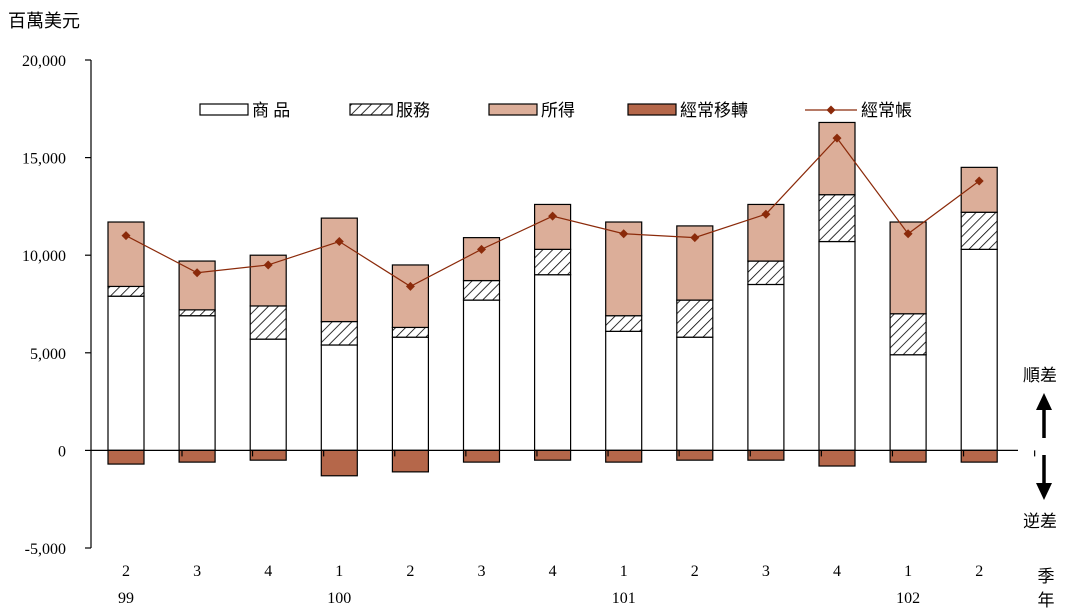 This screenshot has height=610, width=1069. I want to click on legend-label: 商 品, so click(271, 110).